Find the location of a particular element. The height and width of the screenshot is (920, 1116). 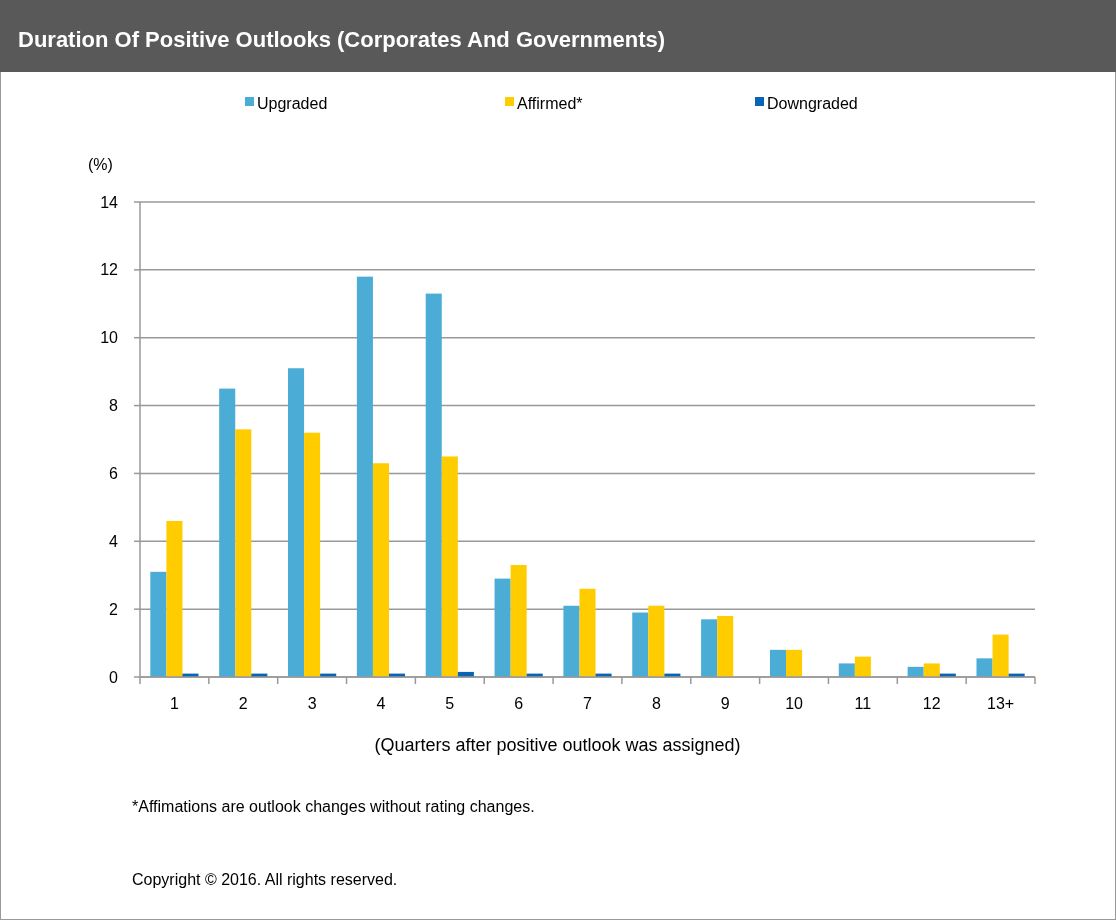

x-tick-label: 9 is located at coordinates (725, 703).